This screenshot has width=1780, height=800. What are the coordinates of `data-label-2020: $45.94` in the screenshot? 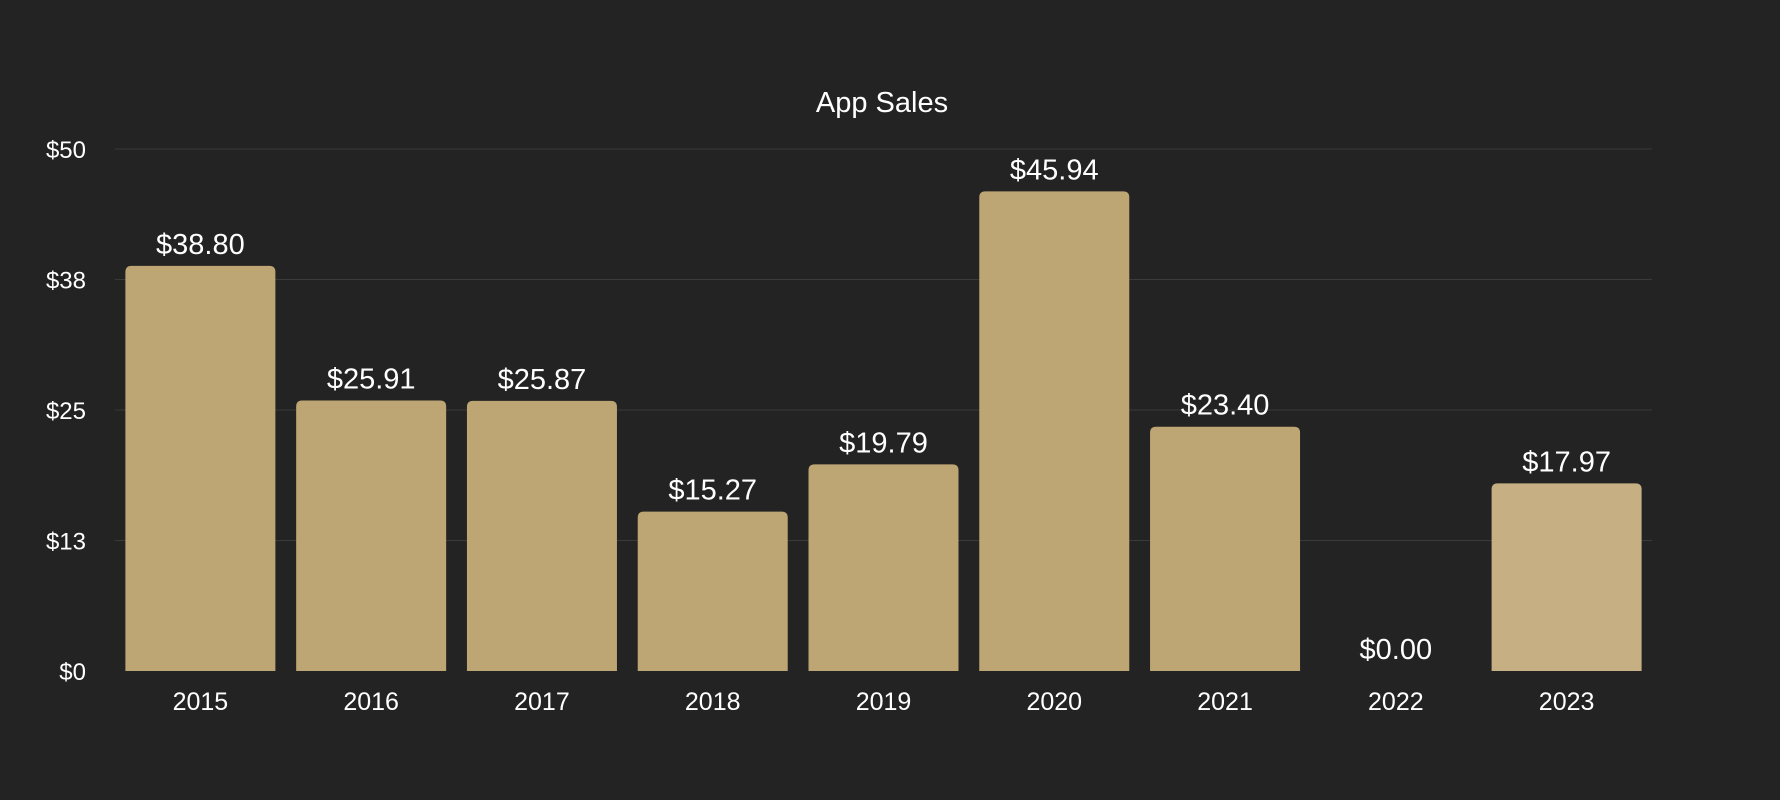 It's located at (1054, 170).